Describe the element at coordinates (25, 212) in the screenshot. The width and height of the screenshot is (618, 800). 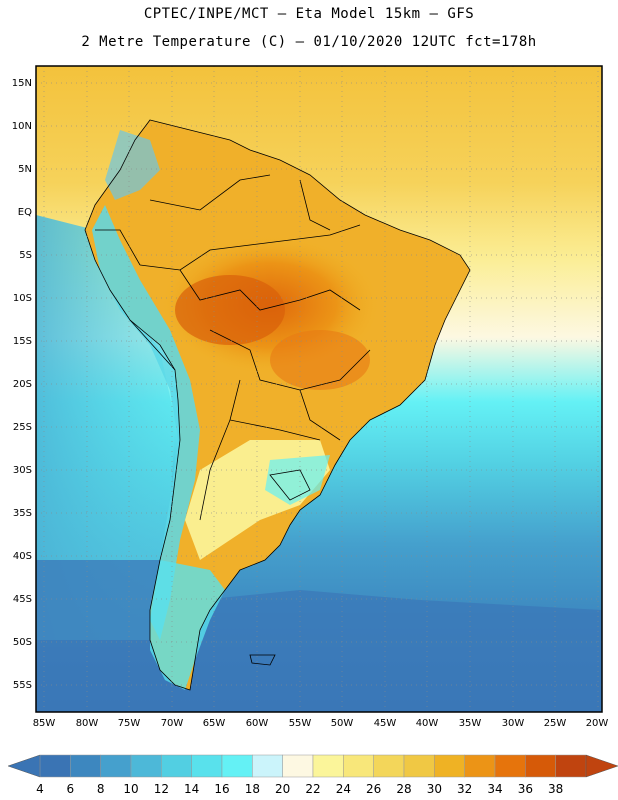
I see `lat-label: EQ` at that location.